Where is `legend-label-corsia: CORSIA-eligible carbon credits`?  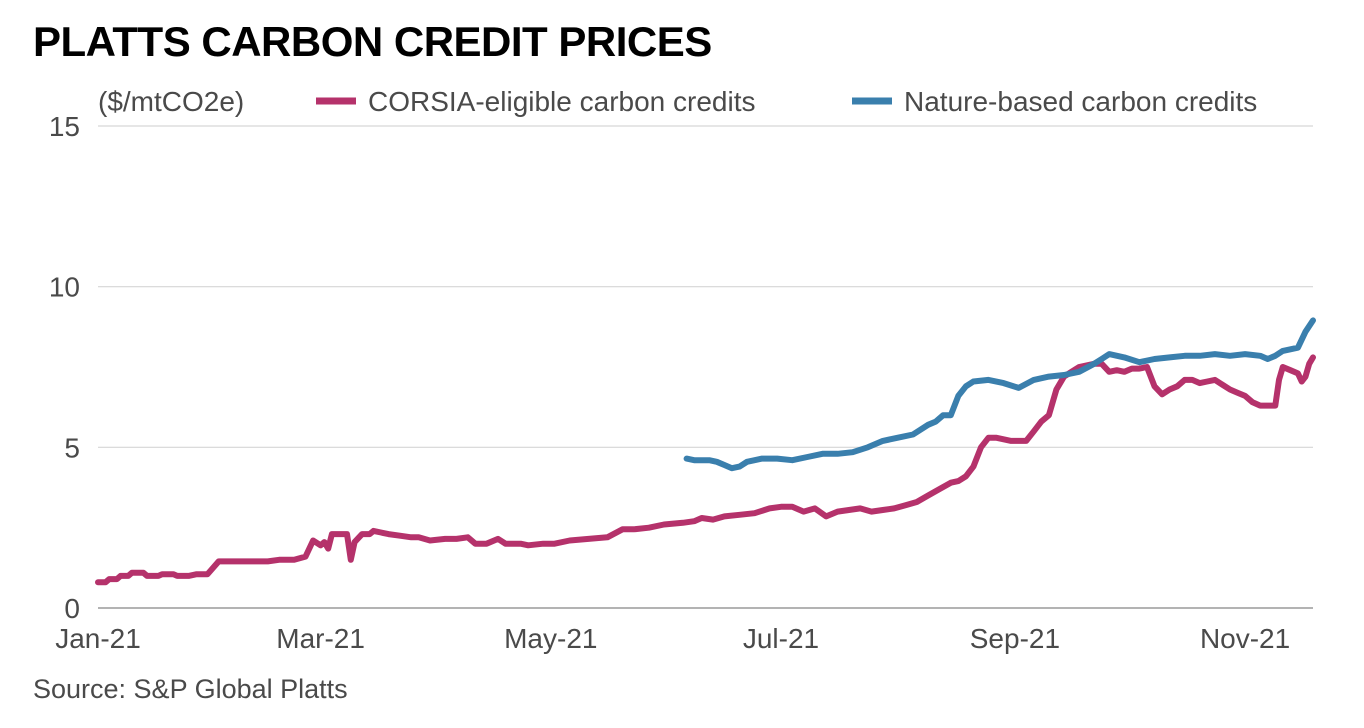 legend-label-corsia: CORSIA-eligible carbon credits is located at coordinates (562, 101).